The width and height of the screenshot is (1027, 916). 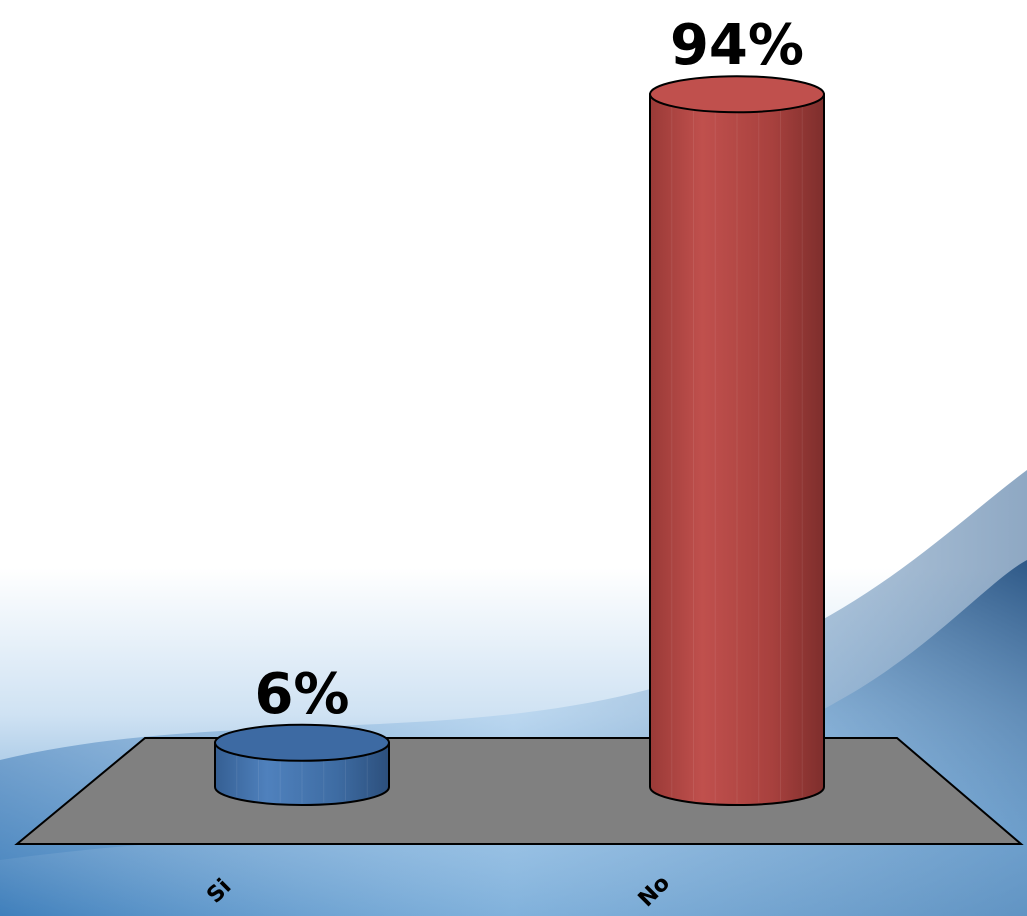 I want to click on bar-top-si, so click(x=302, y=742).